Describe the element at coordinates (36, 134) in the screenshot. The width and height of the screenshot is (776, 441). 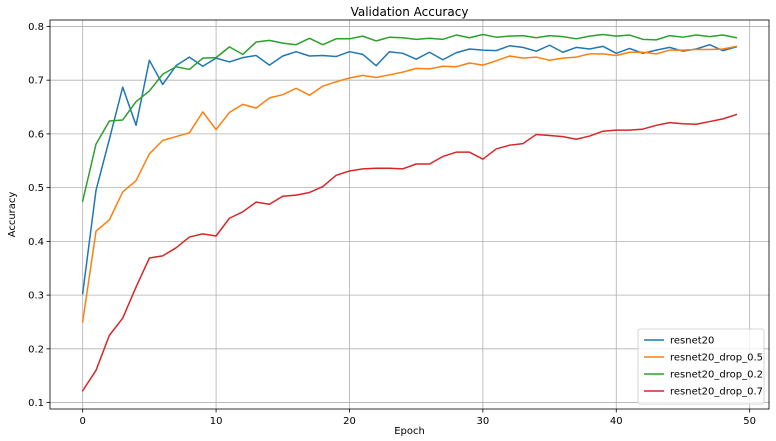
I see `y-tick-label: 0.6` at that location.